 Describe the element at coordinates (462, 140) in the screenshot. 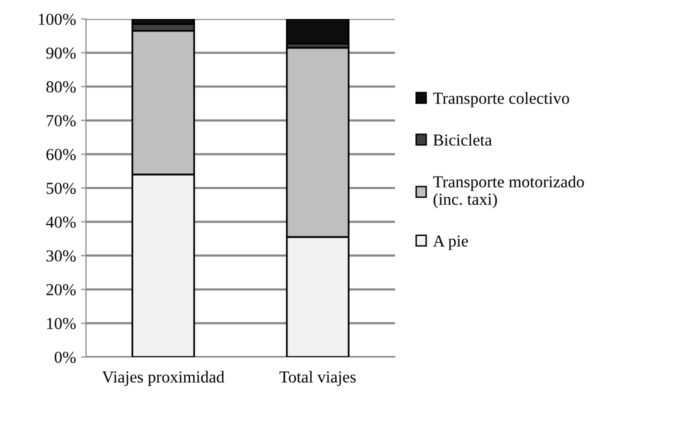

I see `legend-label: Bicicleta` at that location.